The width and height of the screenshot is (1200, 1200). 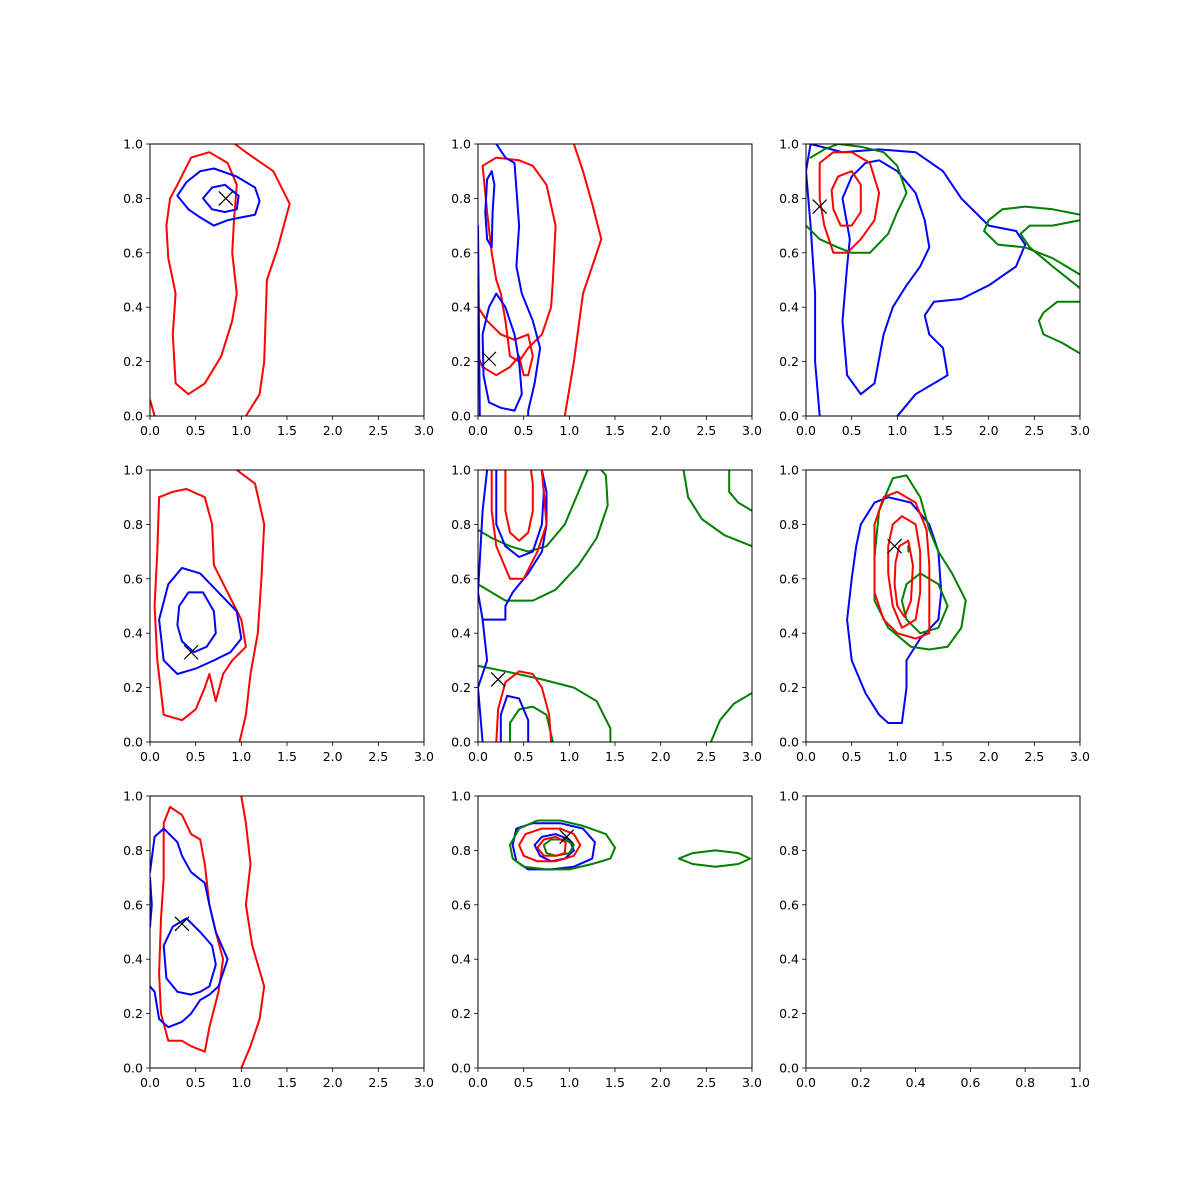 What do you see at coordinates (606, 288) in the screenshot?
I see `subplot-1-2: 0.0 0.5 1.0 1.5 2.0 2.5 3.0 0.0 0.2 0.4 0.6 0.8 1.0` at bounding box center [606, 288].